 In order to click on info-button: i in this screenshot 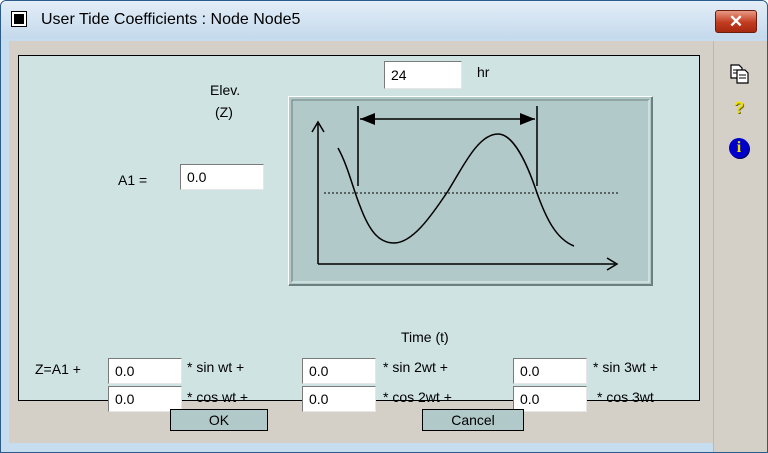, I will do `click(739, 148)`.